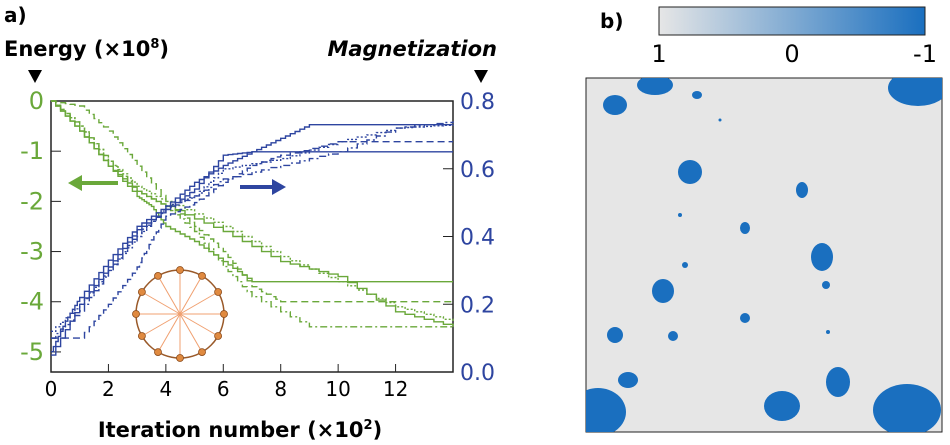 The image size is (950, 445). Describe the element at coordinates (280, 389) in the screenshot. I see `x-tick-label: 8` at that location.